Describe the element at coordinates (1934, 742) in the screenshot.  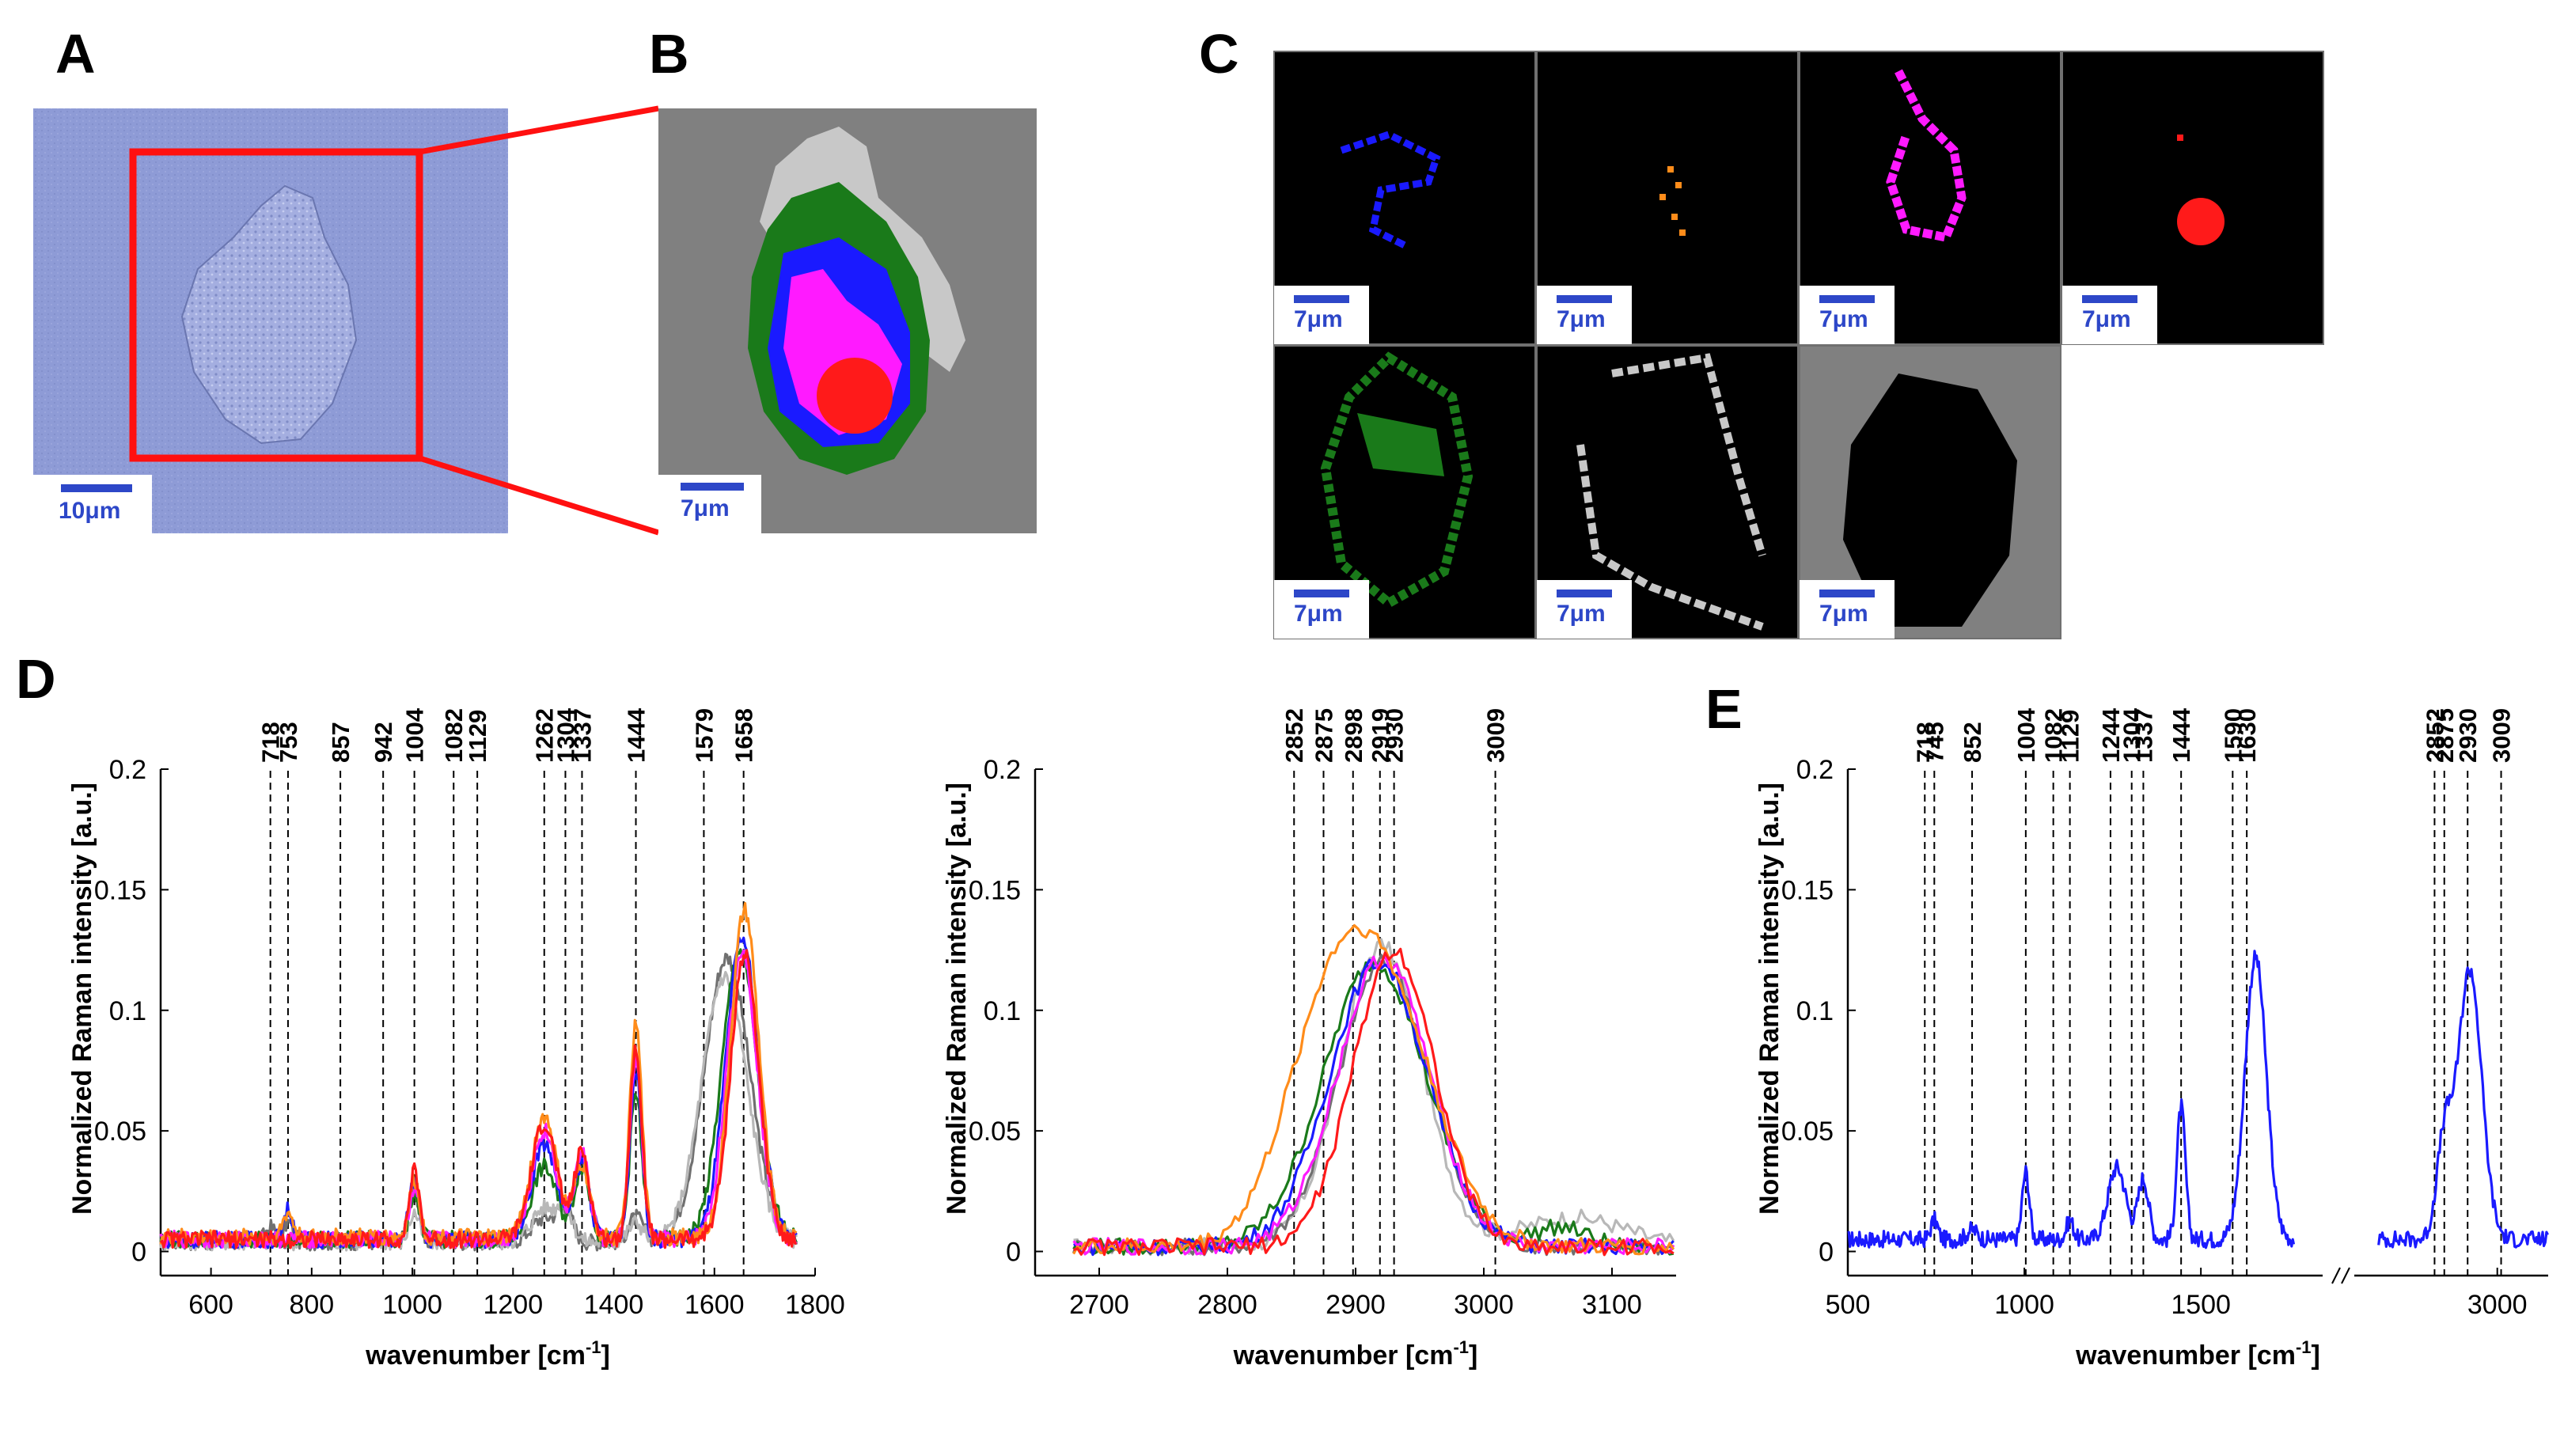
I see `peak-label: 745` at that location.